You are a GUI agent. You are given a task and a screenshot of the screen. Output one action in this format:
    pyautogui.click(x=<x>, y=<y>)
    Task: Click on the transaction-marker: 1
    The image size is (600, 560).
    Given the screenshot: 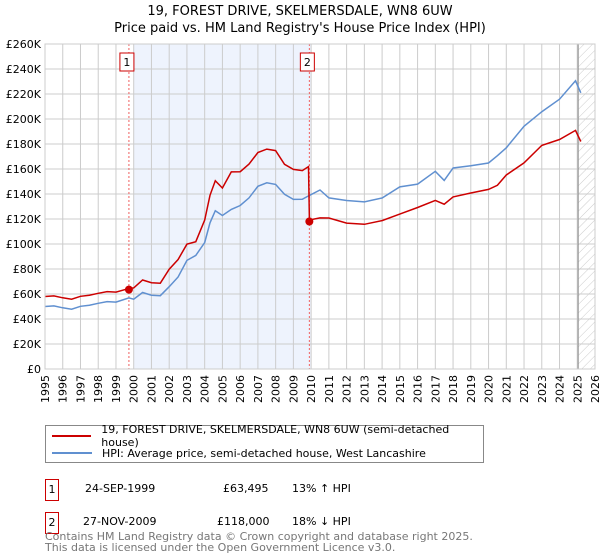 What is the action you would take?
    pyautogui.click(x=52, y=490)
    